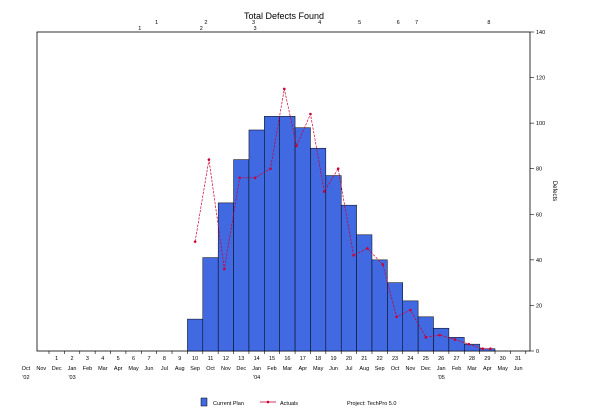  Describe the element at coordinates (148, 359) in the screenshot. I see `x-index-label: 7` at that location.